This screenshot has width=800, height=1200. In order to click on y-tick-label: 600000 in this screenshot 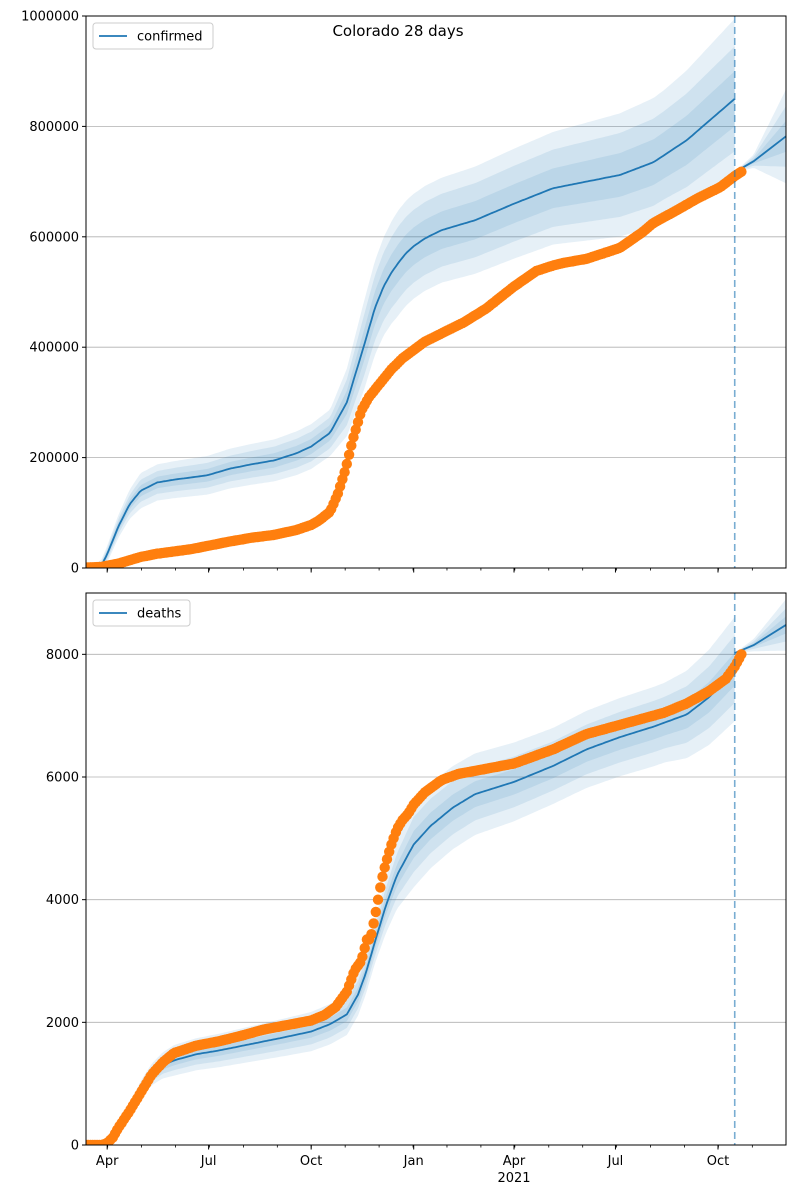, I will do `click(54, 237)`.